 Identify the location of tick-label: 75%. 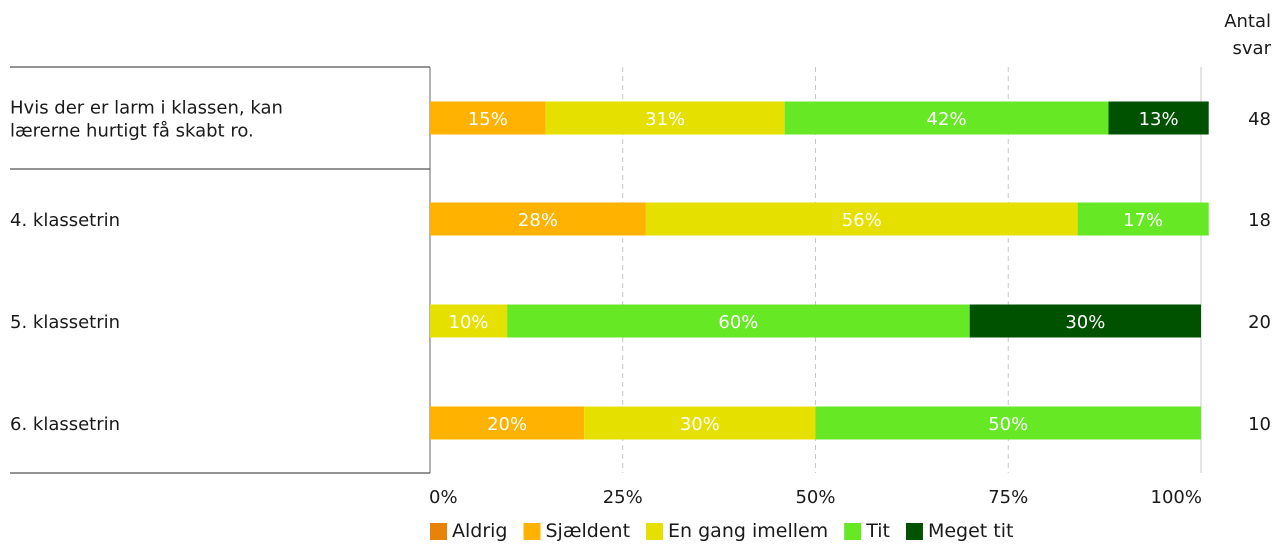
(1008, 497).